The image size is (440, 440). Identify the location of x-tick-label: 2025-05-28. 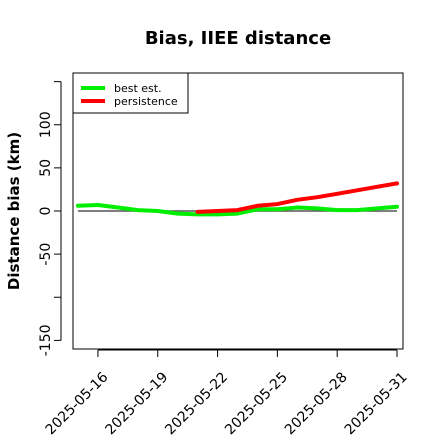
(316, 403).